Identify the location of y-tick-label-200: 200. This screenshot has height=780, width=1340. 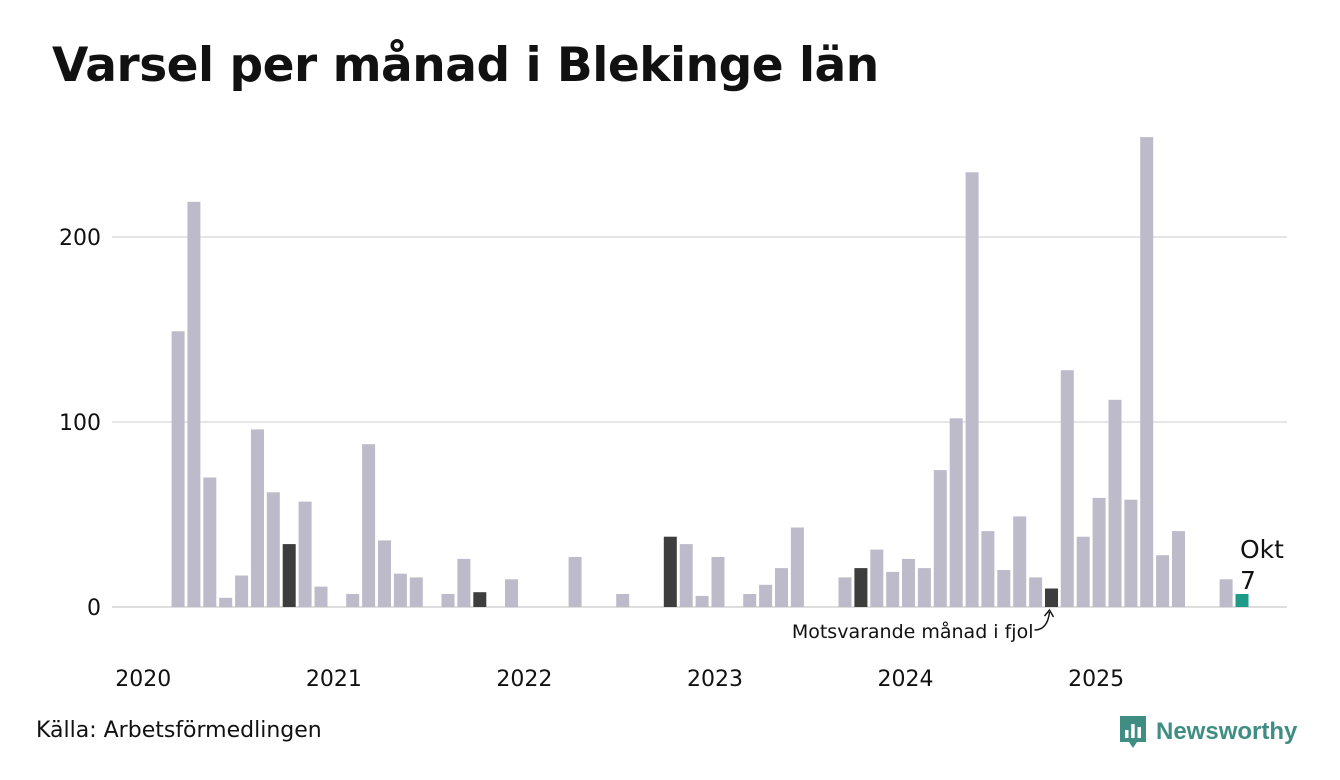
(80, 238).